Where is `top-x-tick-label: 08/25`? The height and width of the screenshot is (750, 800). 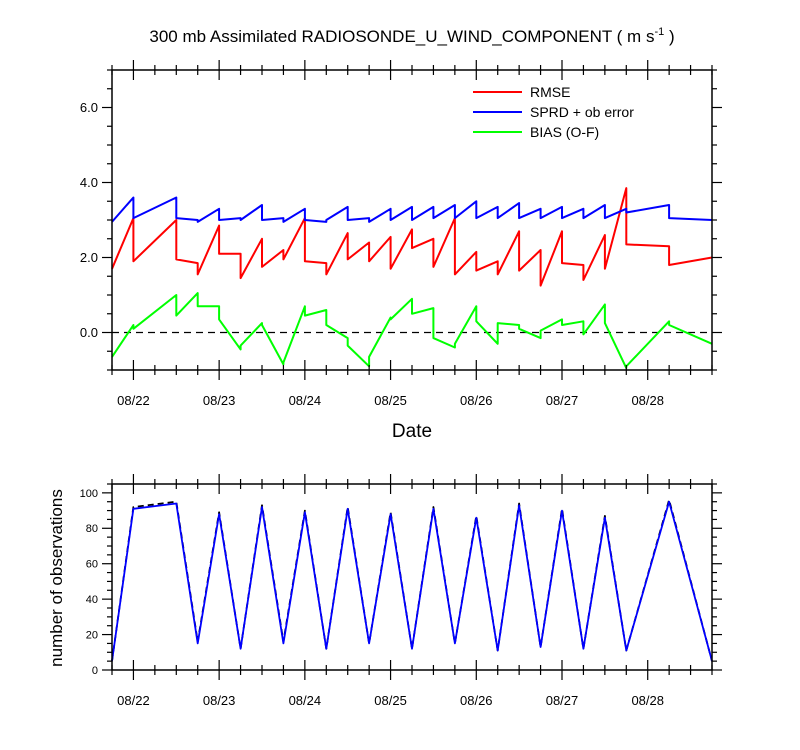
top-x-tick-label: 08/25 is located at coordinates (390, 400).